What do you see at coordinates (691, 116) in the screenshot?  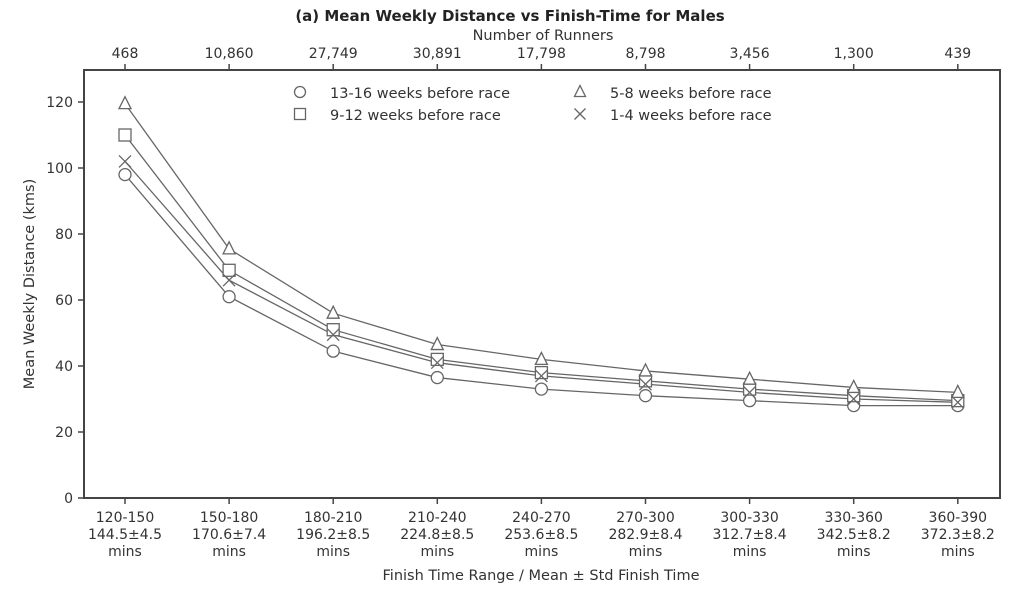 I see `legend-label: 1-4 weeks before race` at bounding box center [691, 116].